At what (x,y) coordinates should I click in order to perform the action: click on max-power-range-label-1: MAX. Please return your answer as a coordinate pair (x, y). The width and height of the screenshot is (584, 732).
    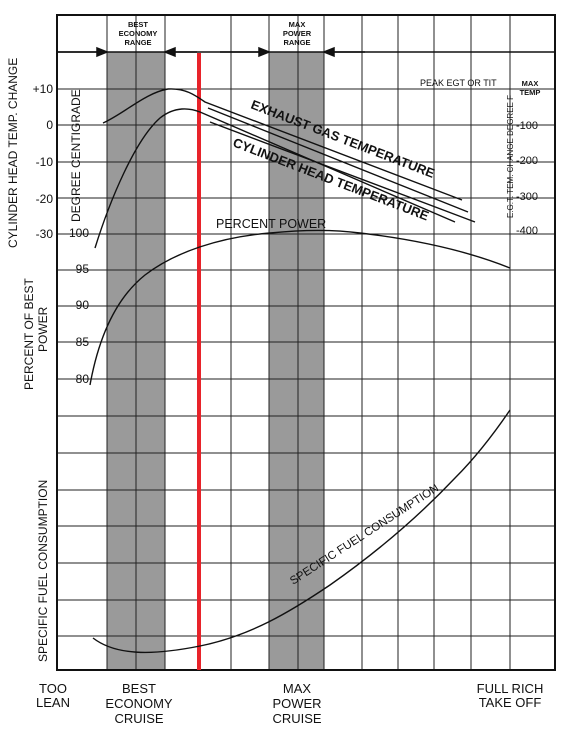
    Looking at the image, I should click on (297, 24).